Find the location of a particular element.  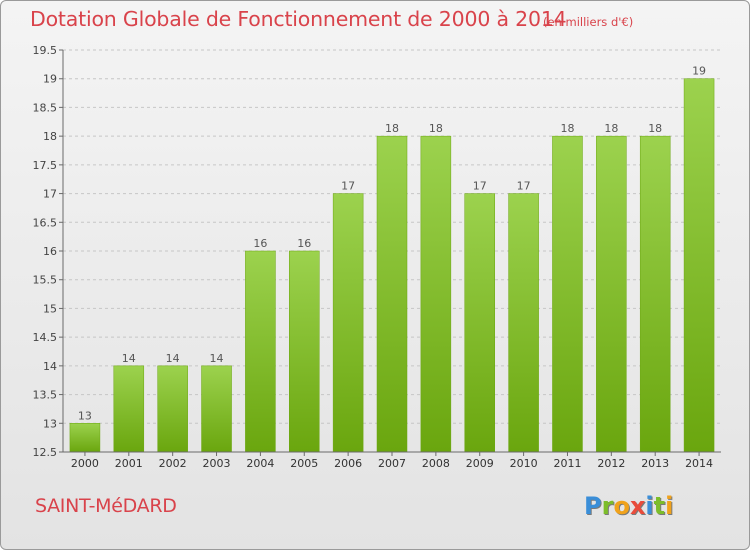

x-tick-label: 2000 is located at coordinates (85, 463).